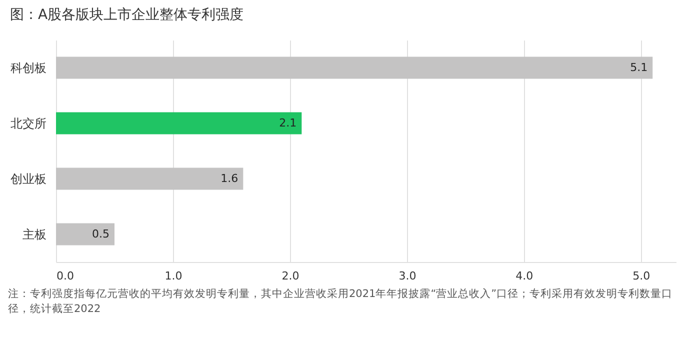 This screenshot has width=700, height=350. Describe the element at coordinates (341, 302) in the screenshot. I see `text: 注：专利强度指每亿元营收的平均有效发明专利量，其中企业营收采用2021年年报披露“营业总收入”口径；专利采用有效发明专利数量口径，统计截至2022` at that location.